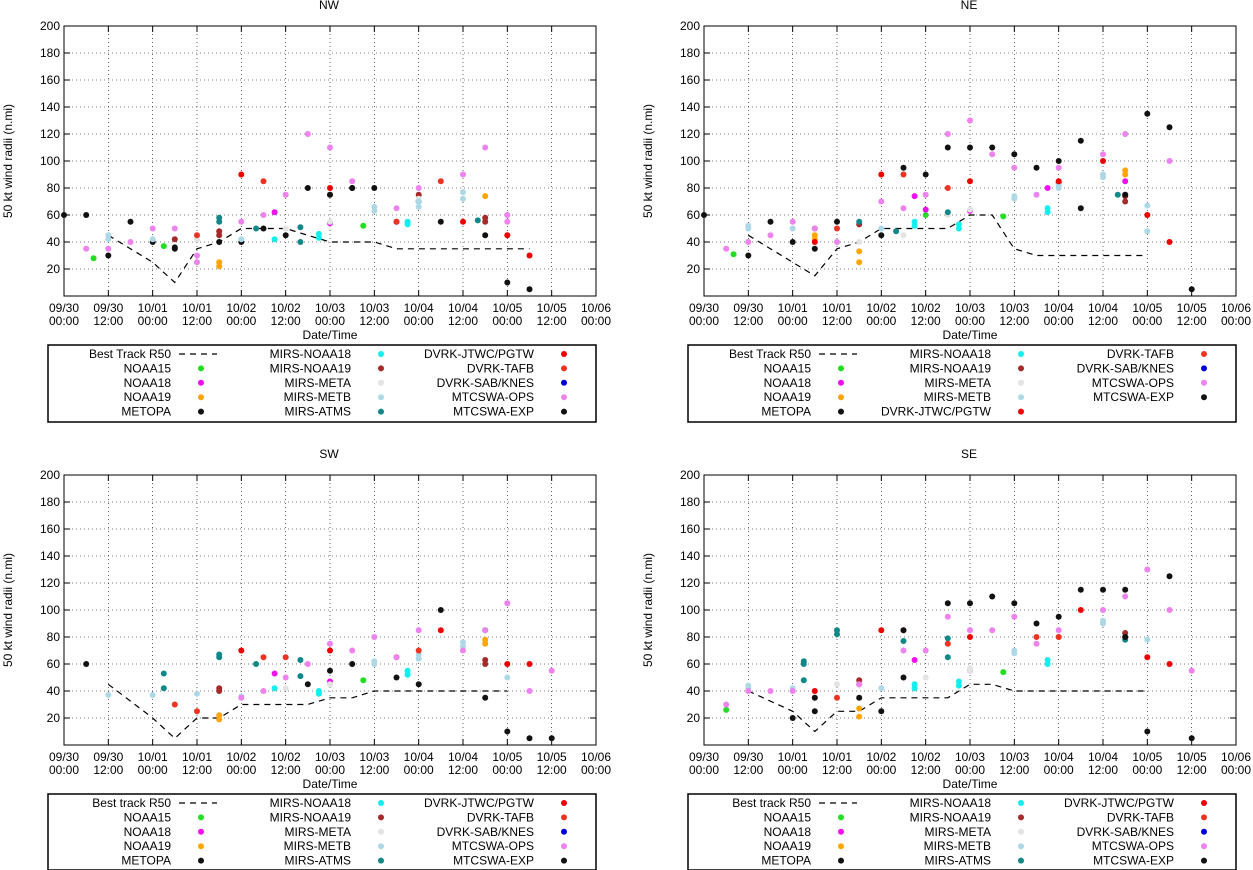 This screenshot has width=1253, height=870. What do you see at coordinates (596, 757) in the screenshot?
I see `x-tick-label-date: 10/06` at bounding box center [596, 757].